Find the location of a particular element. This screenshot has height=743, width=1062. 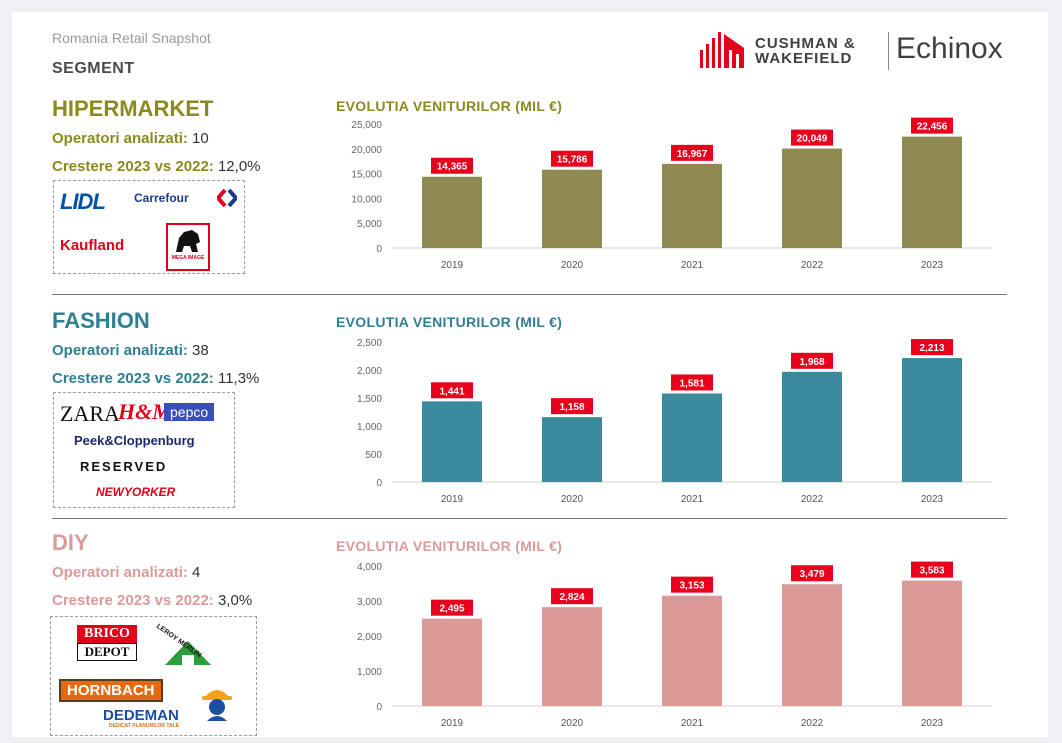

y-tick-label: 5,000 is located at coordinates (369, 224).